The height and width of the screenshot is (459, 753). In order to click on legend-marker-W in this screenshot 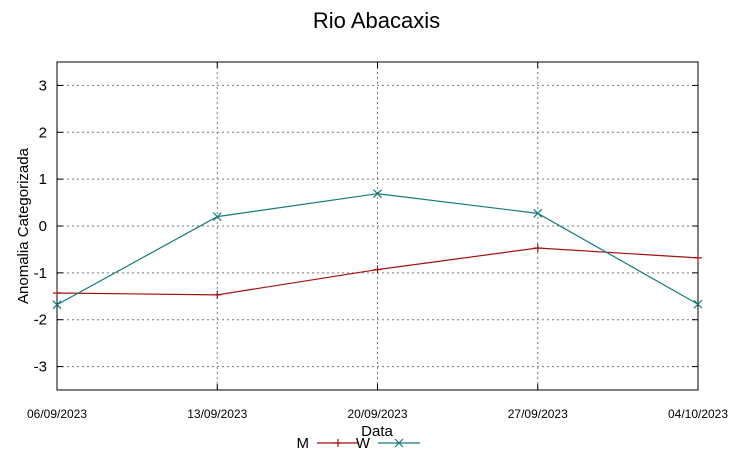, I will do `click(399, 443)`.